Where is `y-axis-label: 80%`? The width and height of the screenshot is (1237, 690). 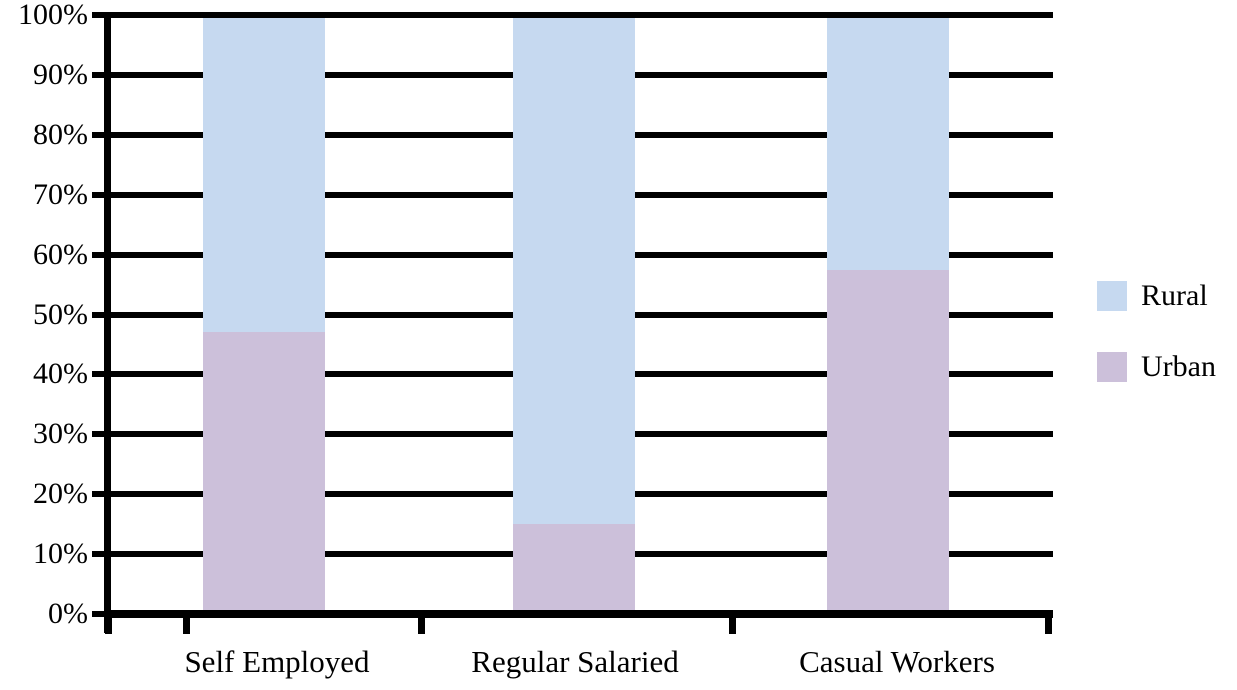
y-axis-label: 80% is located at coordinates (60, 134).